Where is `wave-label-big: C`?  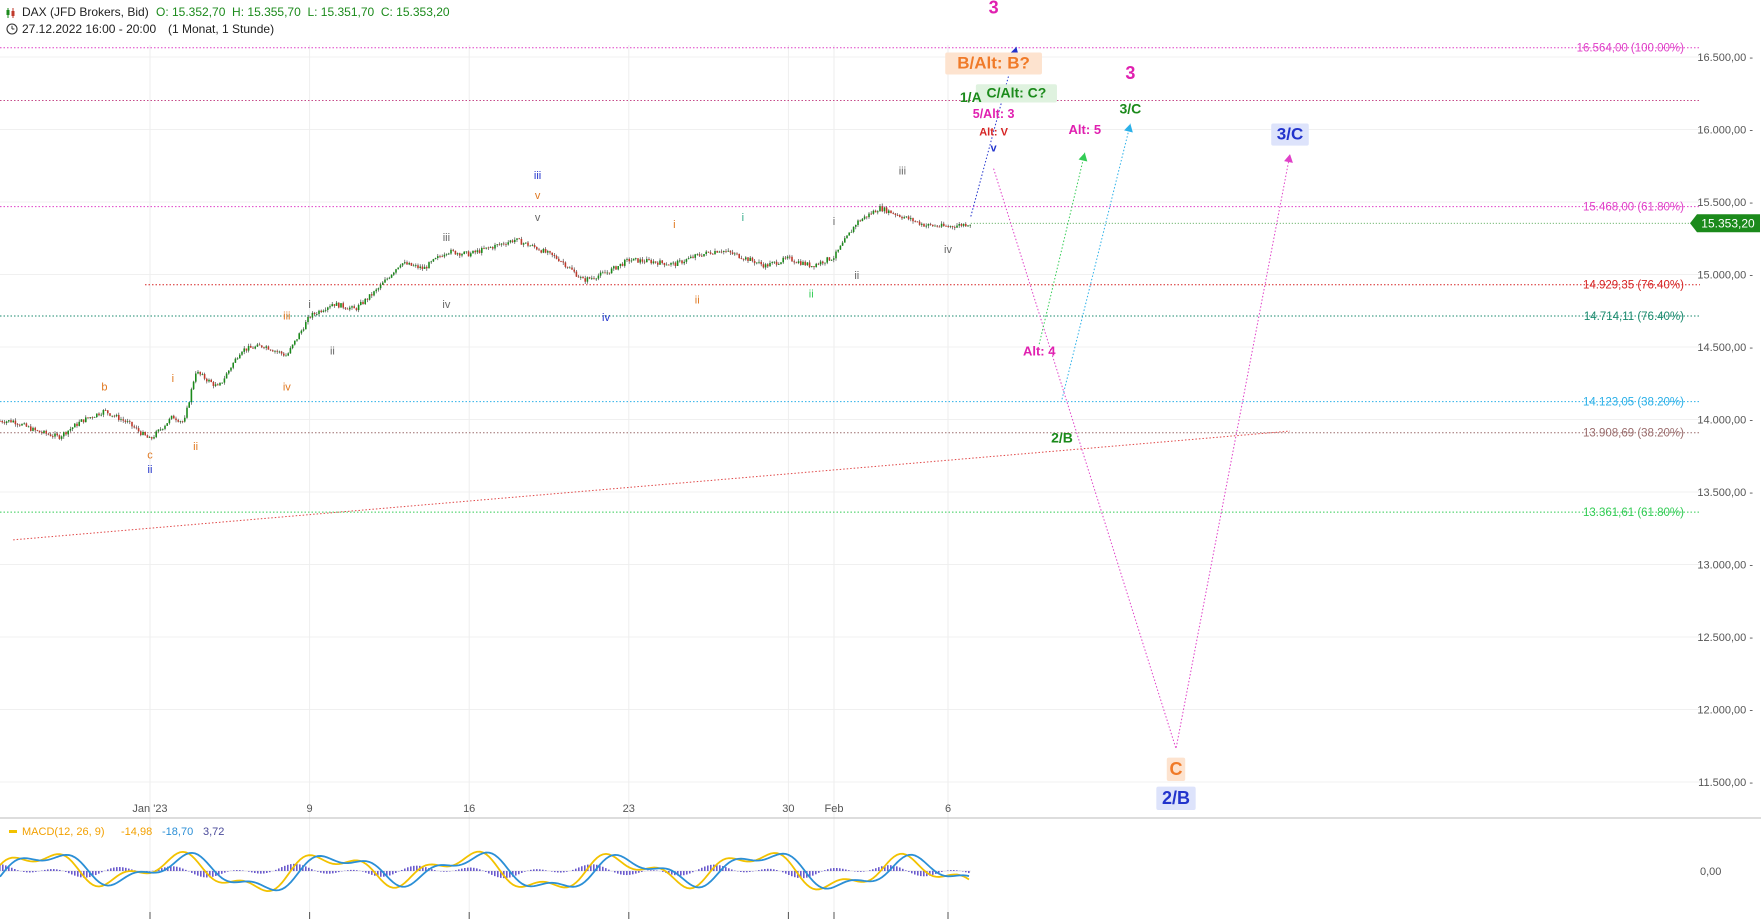 wave-label-big: C is located at coordinates (1176, 769).